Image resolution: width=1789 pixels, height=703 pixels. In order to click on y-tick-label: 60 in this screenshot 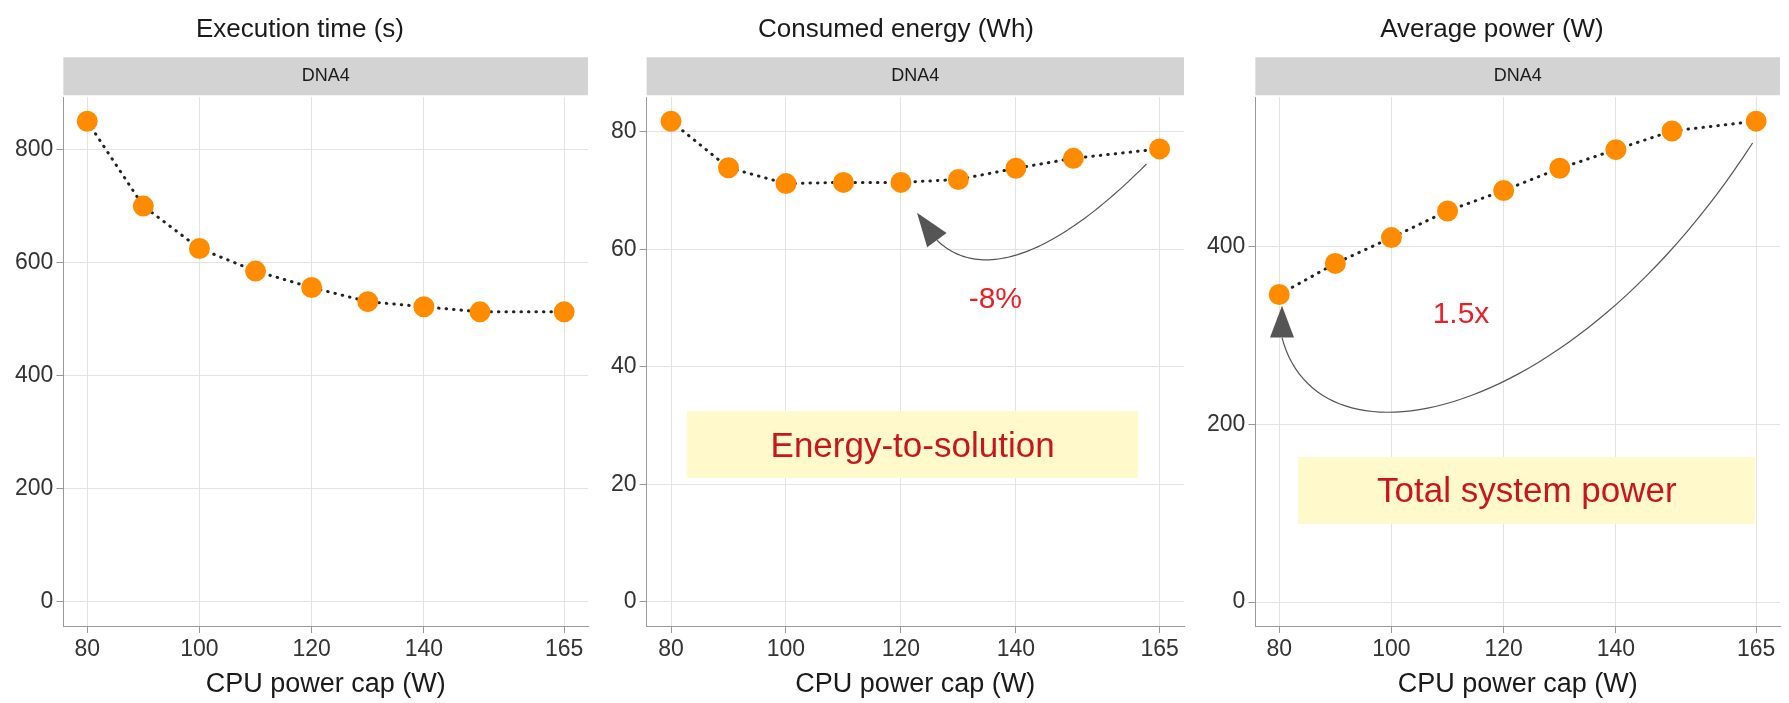, I will do `click(623, 247)`.